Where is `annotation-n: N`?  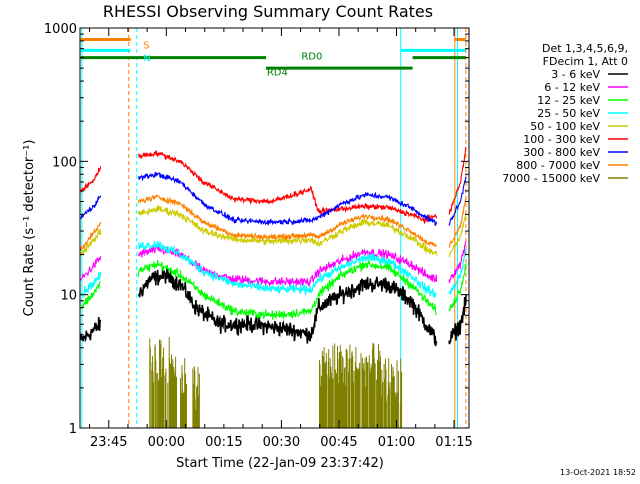
annotation-n: N is located at coordinates (146, 59).